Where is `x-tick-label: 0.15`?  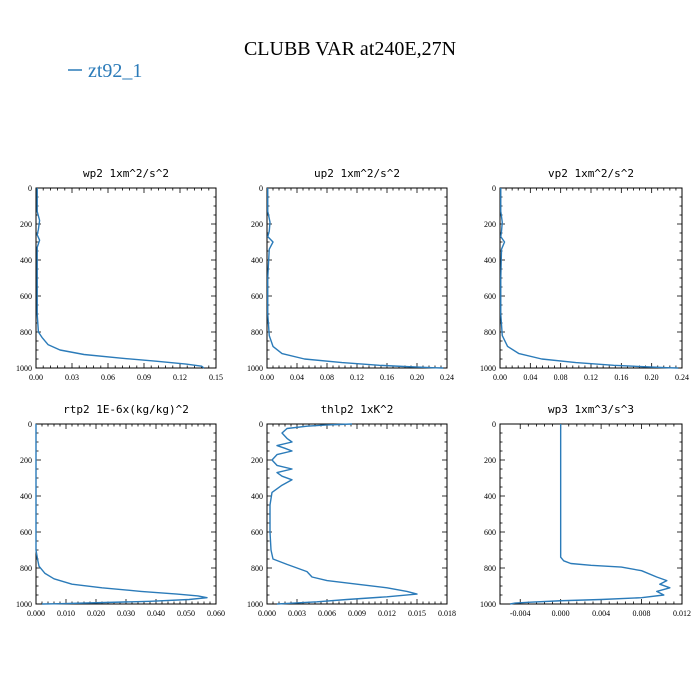
x-tick-label: 0.15 is located at coordinates (216, 377).